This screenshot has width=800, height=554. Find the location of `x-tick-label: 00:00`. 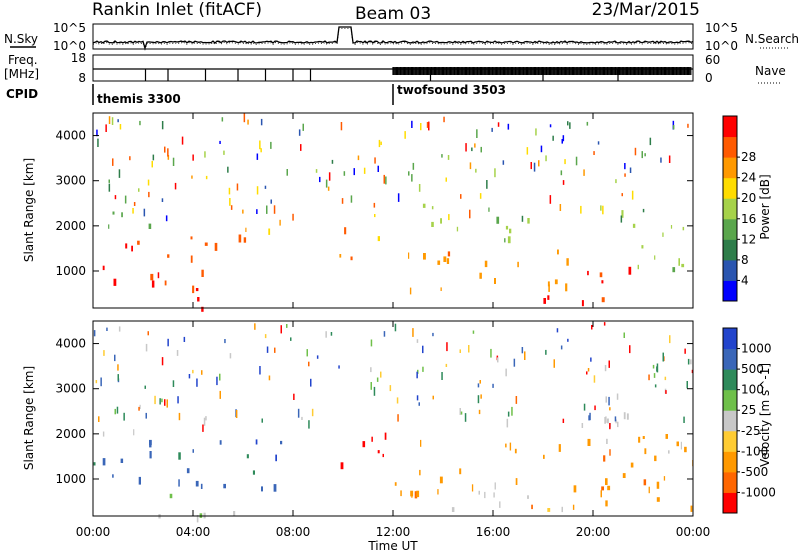

x-tick-label: 00:00 is located at coordinates (693, 532).